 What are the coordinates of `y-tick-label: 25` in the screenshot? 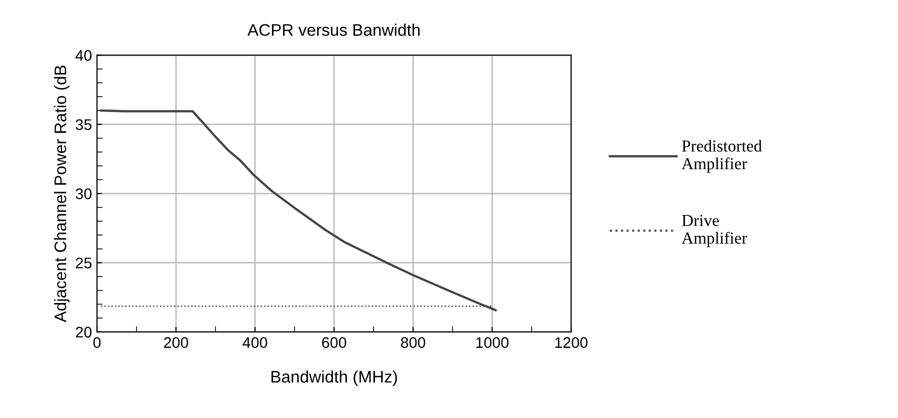 It's located at (84, 263).